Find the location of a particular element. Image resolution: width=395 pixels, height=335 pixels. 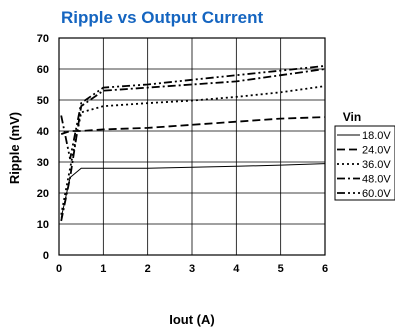

legend-label: 36.0V is located at coordinates (376, 165).